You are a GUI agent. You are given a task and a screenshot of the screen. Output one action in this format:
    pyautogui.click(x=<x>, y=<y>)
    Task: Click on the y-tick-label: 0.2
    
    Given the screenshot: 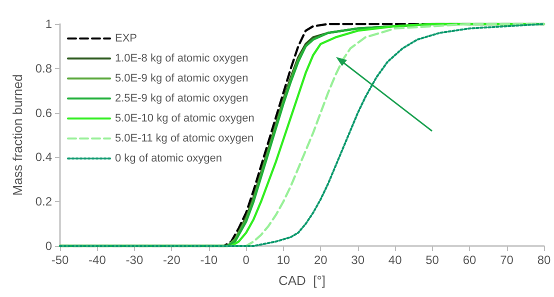 What is the action you would take?
    pyautogui.click(x=43, y=201)
    